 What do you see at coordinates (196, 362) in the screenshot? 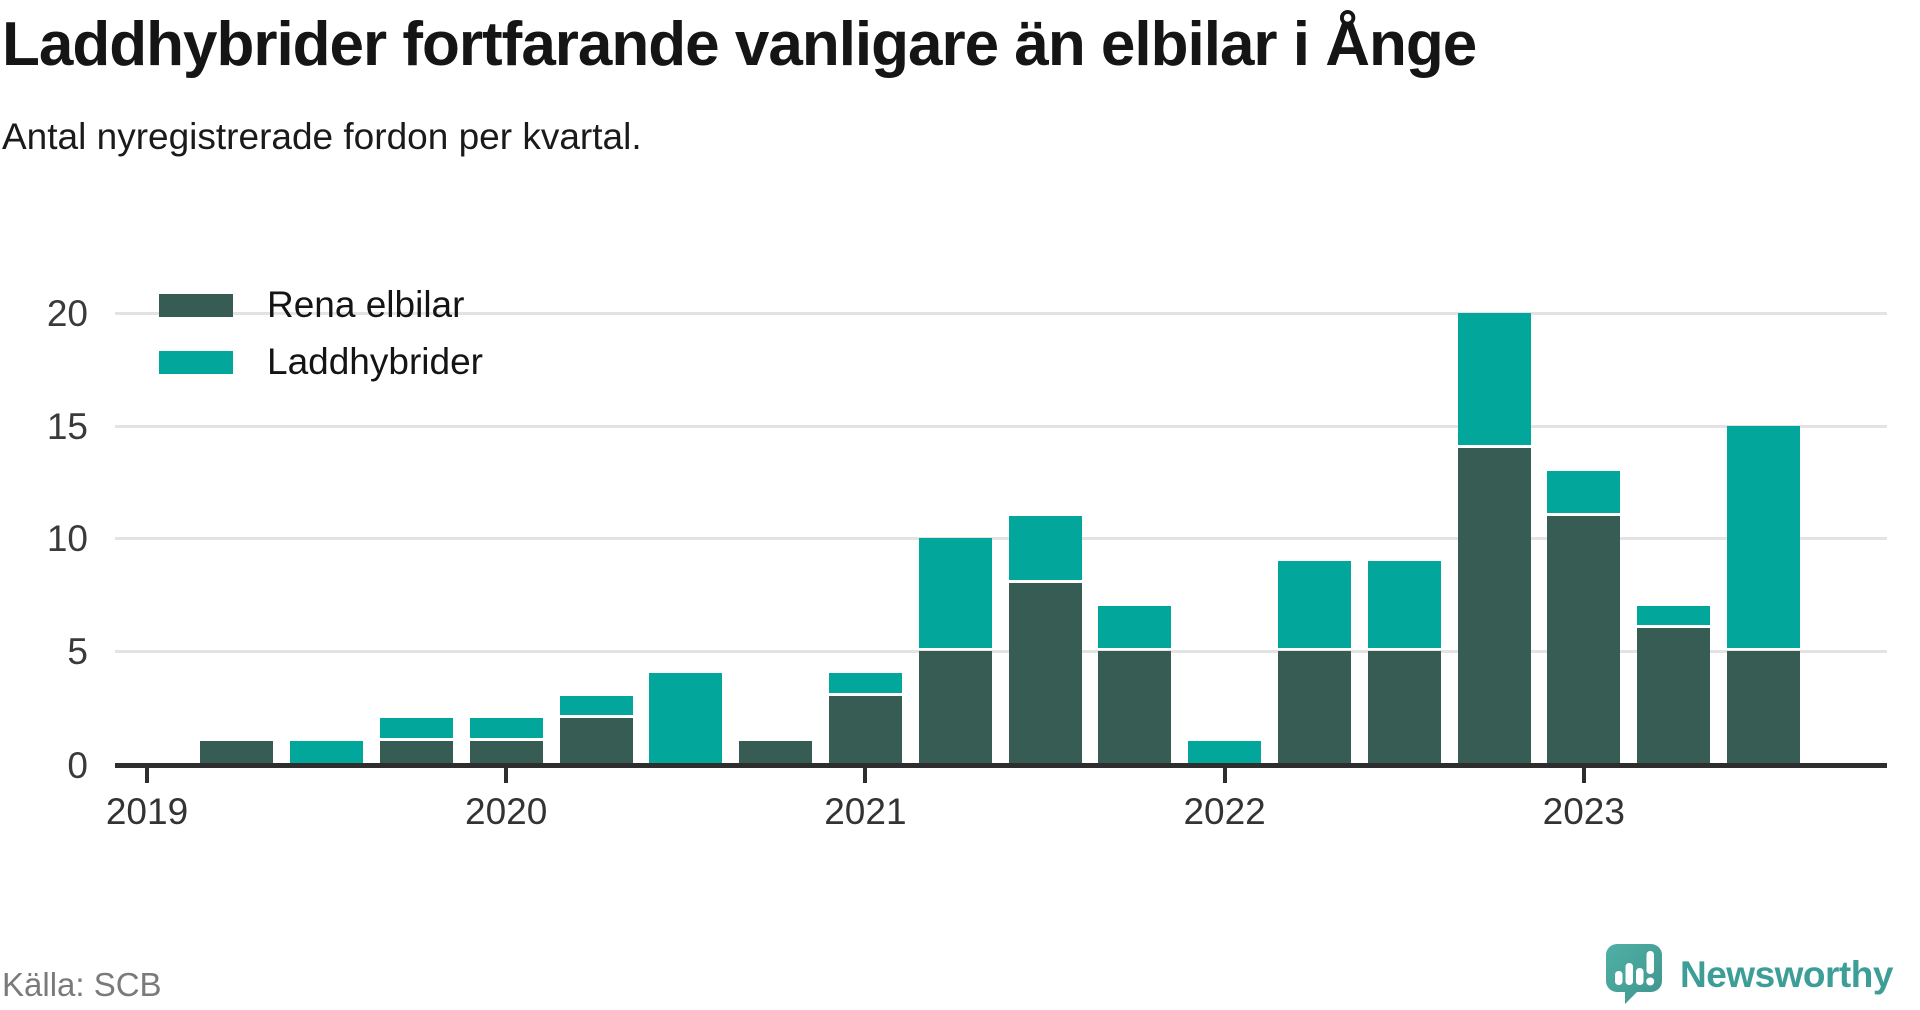
I see `legend-swatch-laddhybrider` at bounding box center [196, 362].